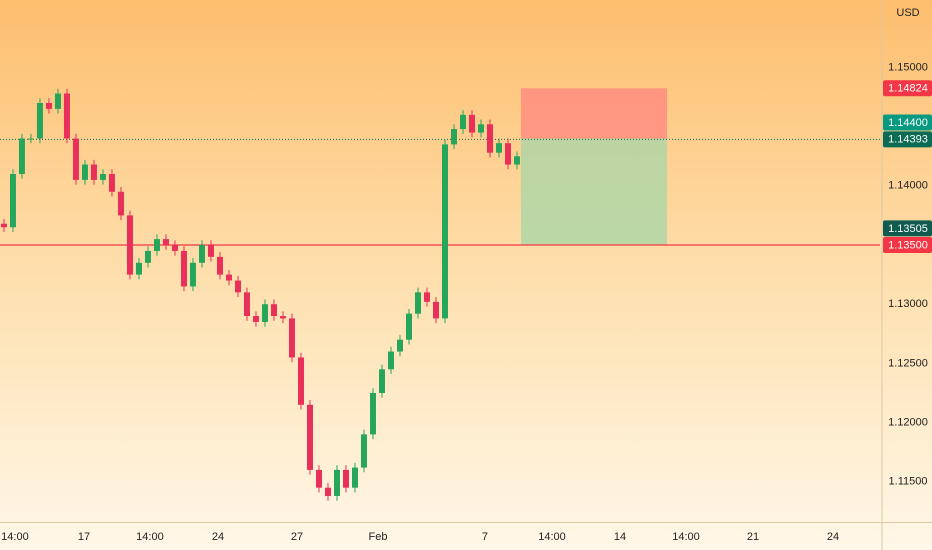 This screenshot has height=550, width=932. I want to click on x-tick-label: 21, so click(753, 537).